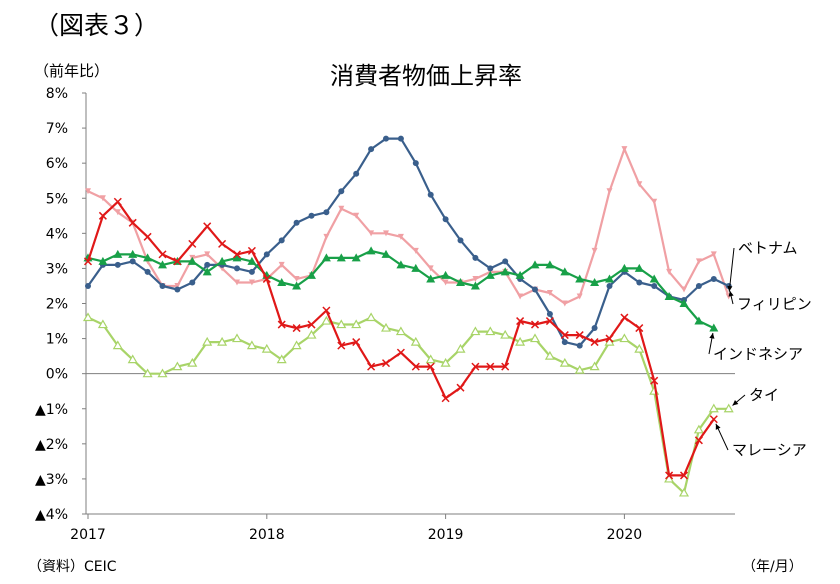  I want to click on y-tick-label: ▲3%, so click(51, 480).